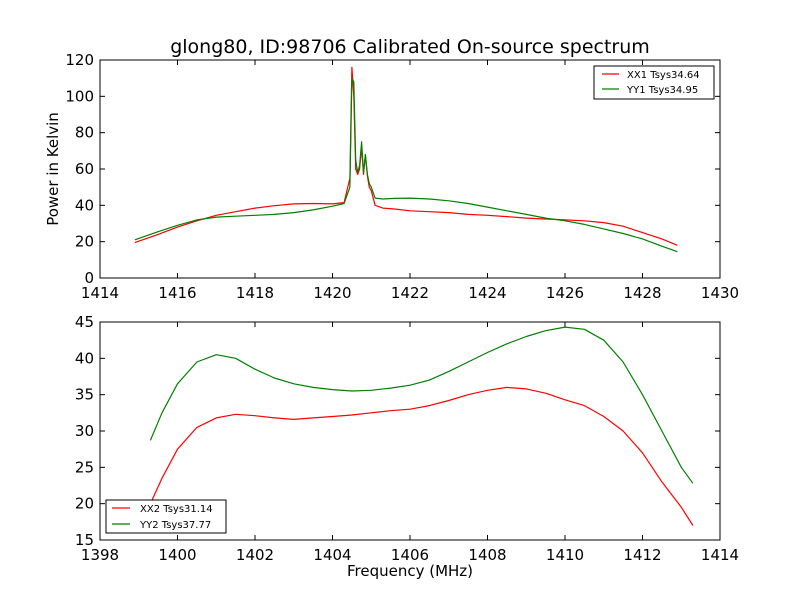  What do you see at coordinates (565, 293) in the screenshot?
I see `top-x-tick-label-6: 1426` at bounding box center [565, 293].